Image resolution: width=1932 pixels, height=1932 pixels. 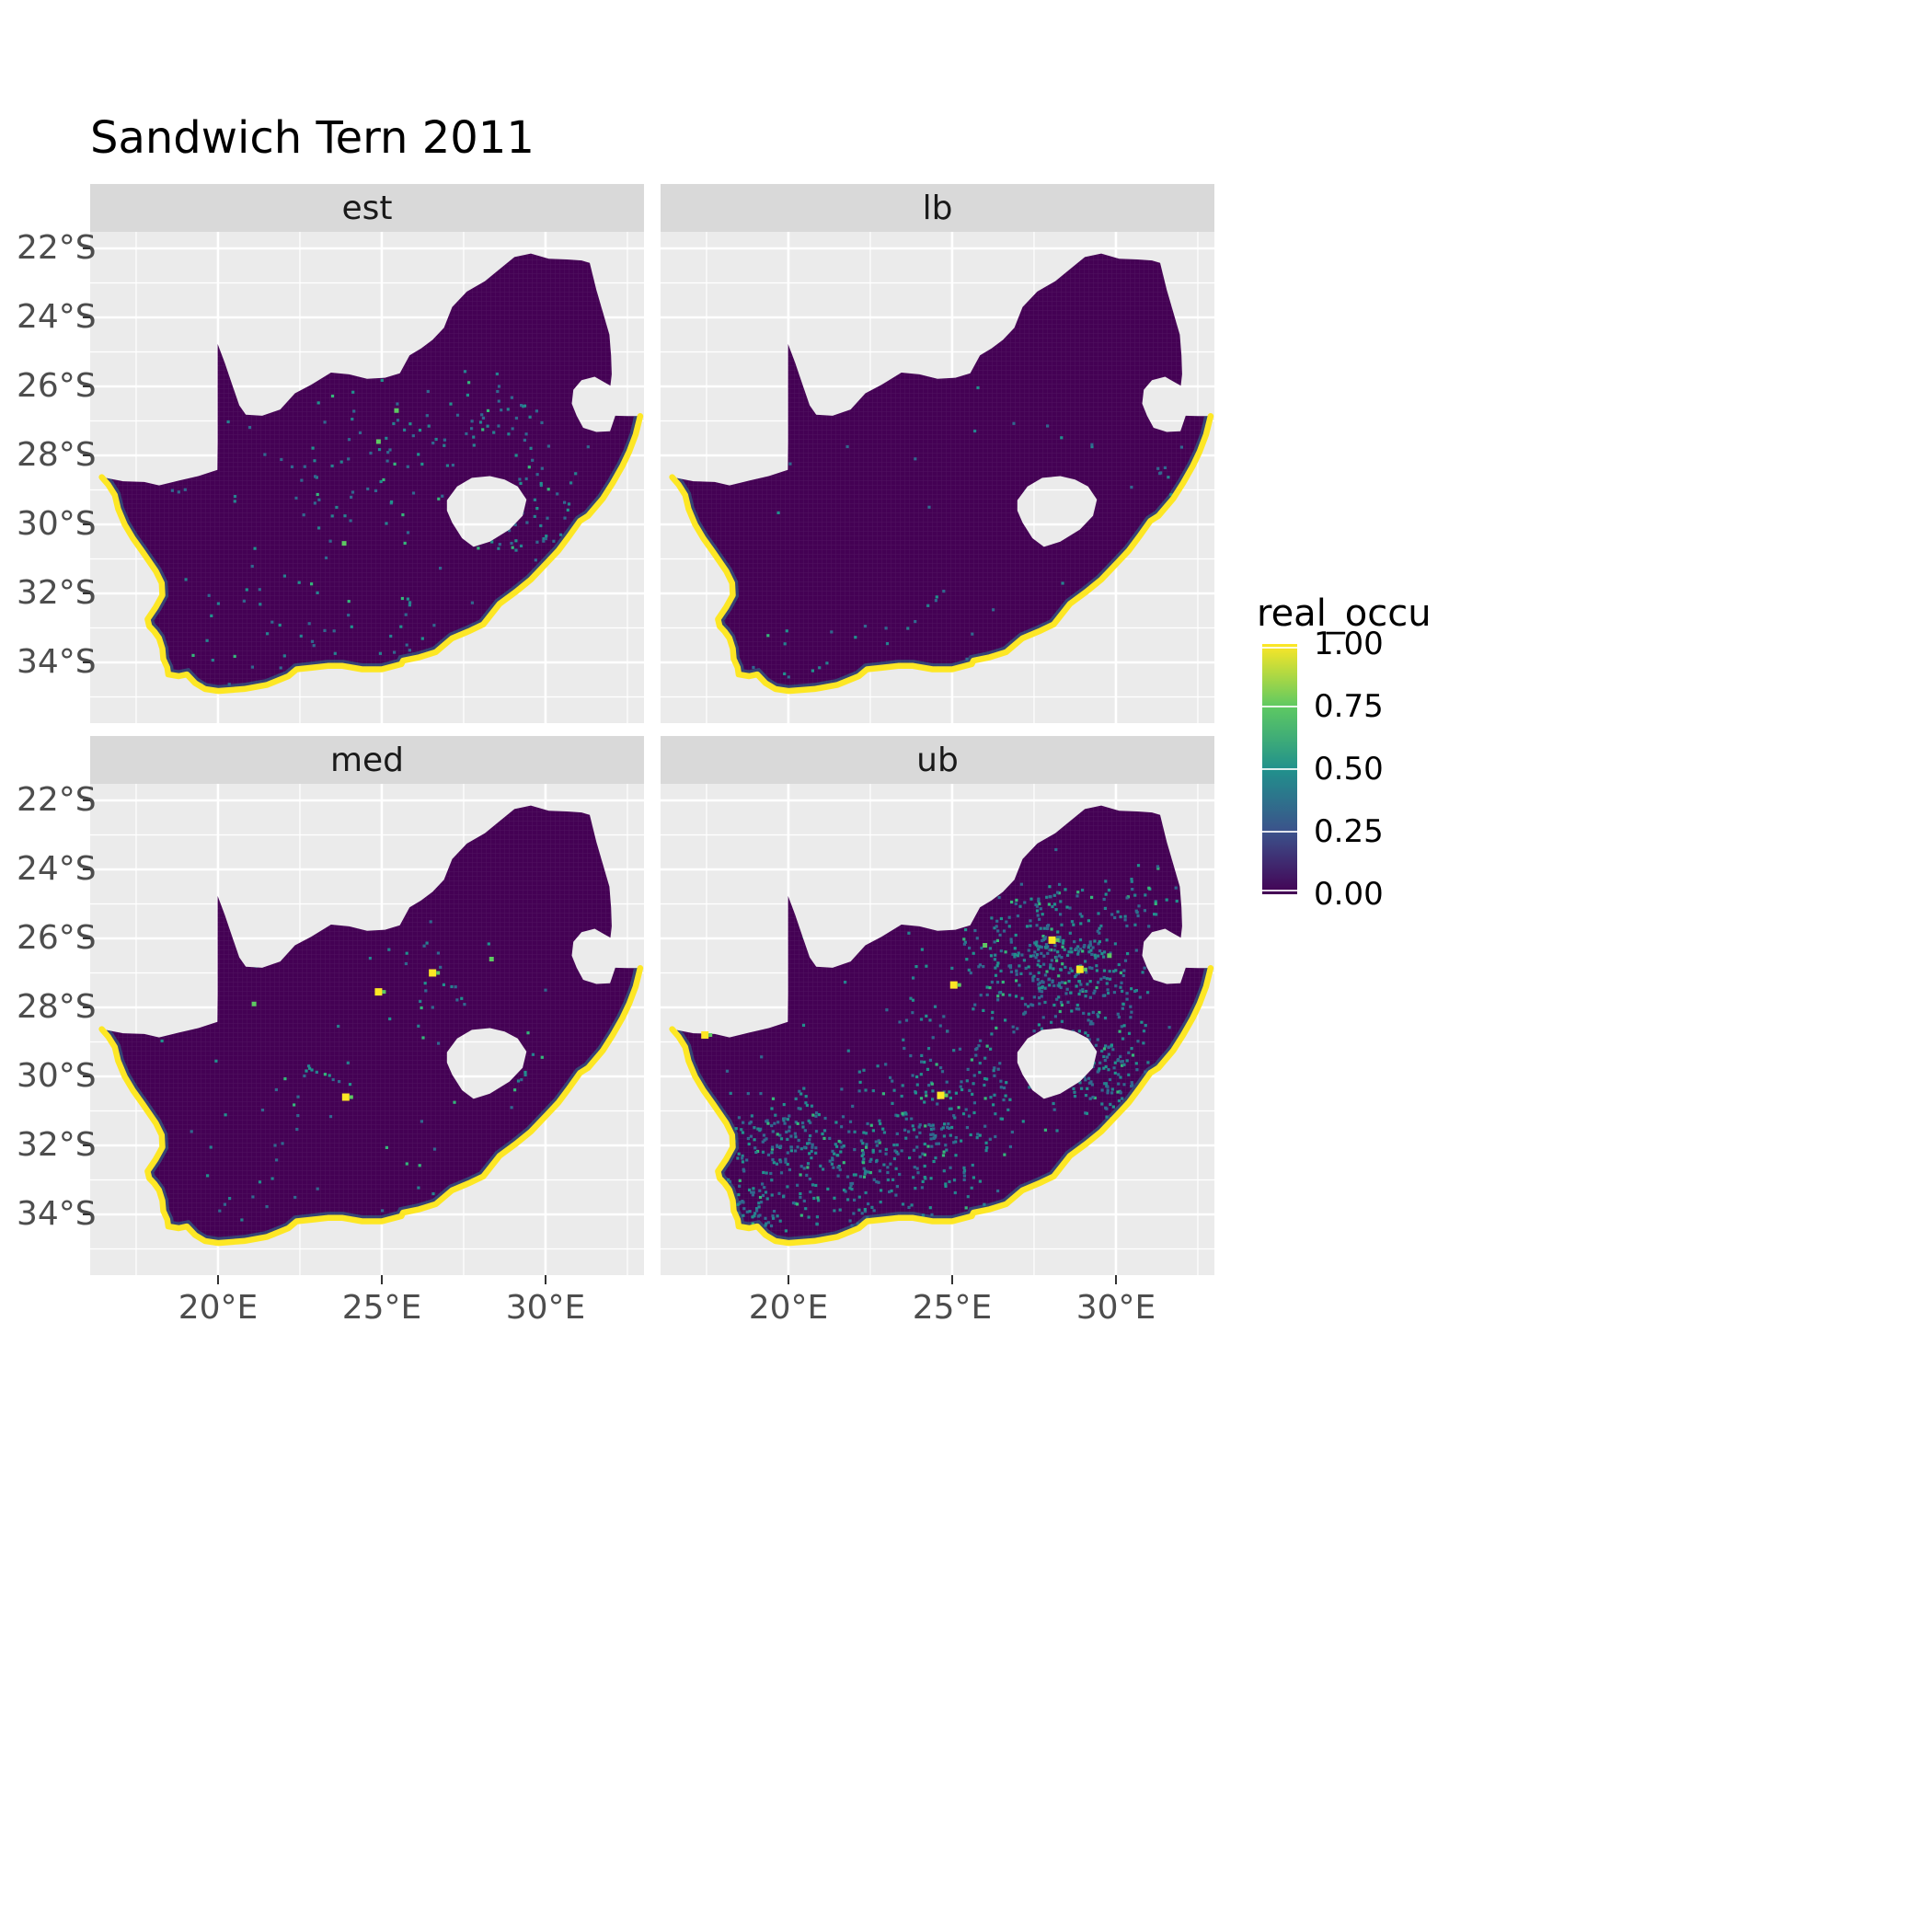 I want to click on facet-strip-med: med, so click(x=367, y=760).